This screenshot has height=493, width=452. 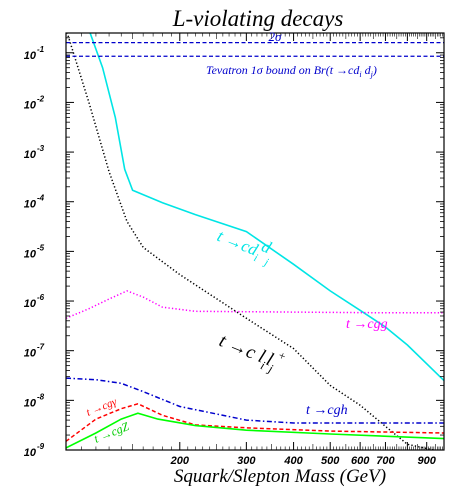 I want to click on y-tick-exponent: -4, so click(x=41, y=198).